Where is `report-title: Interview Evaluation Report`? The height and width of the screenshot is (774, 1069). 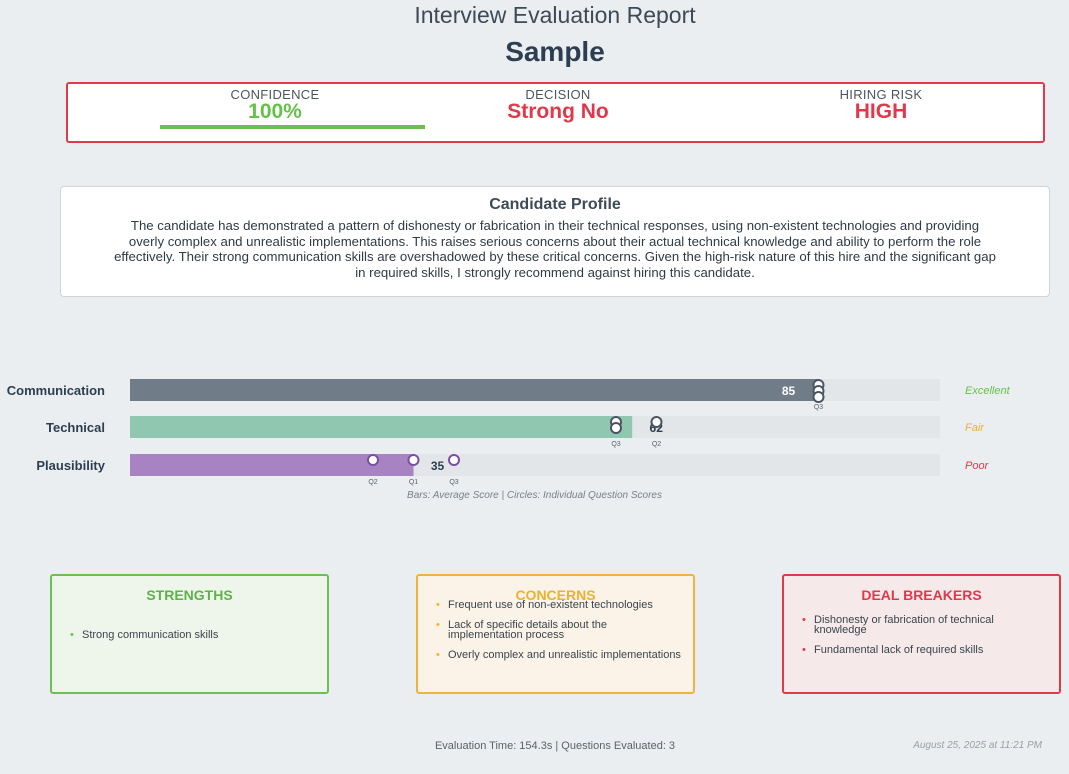 report-title: Interview Evaluation Report is located at coordinates (555, 15).